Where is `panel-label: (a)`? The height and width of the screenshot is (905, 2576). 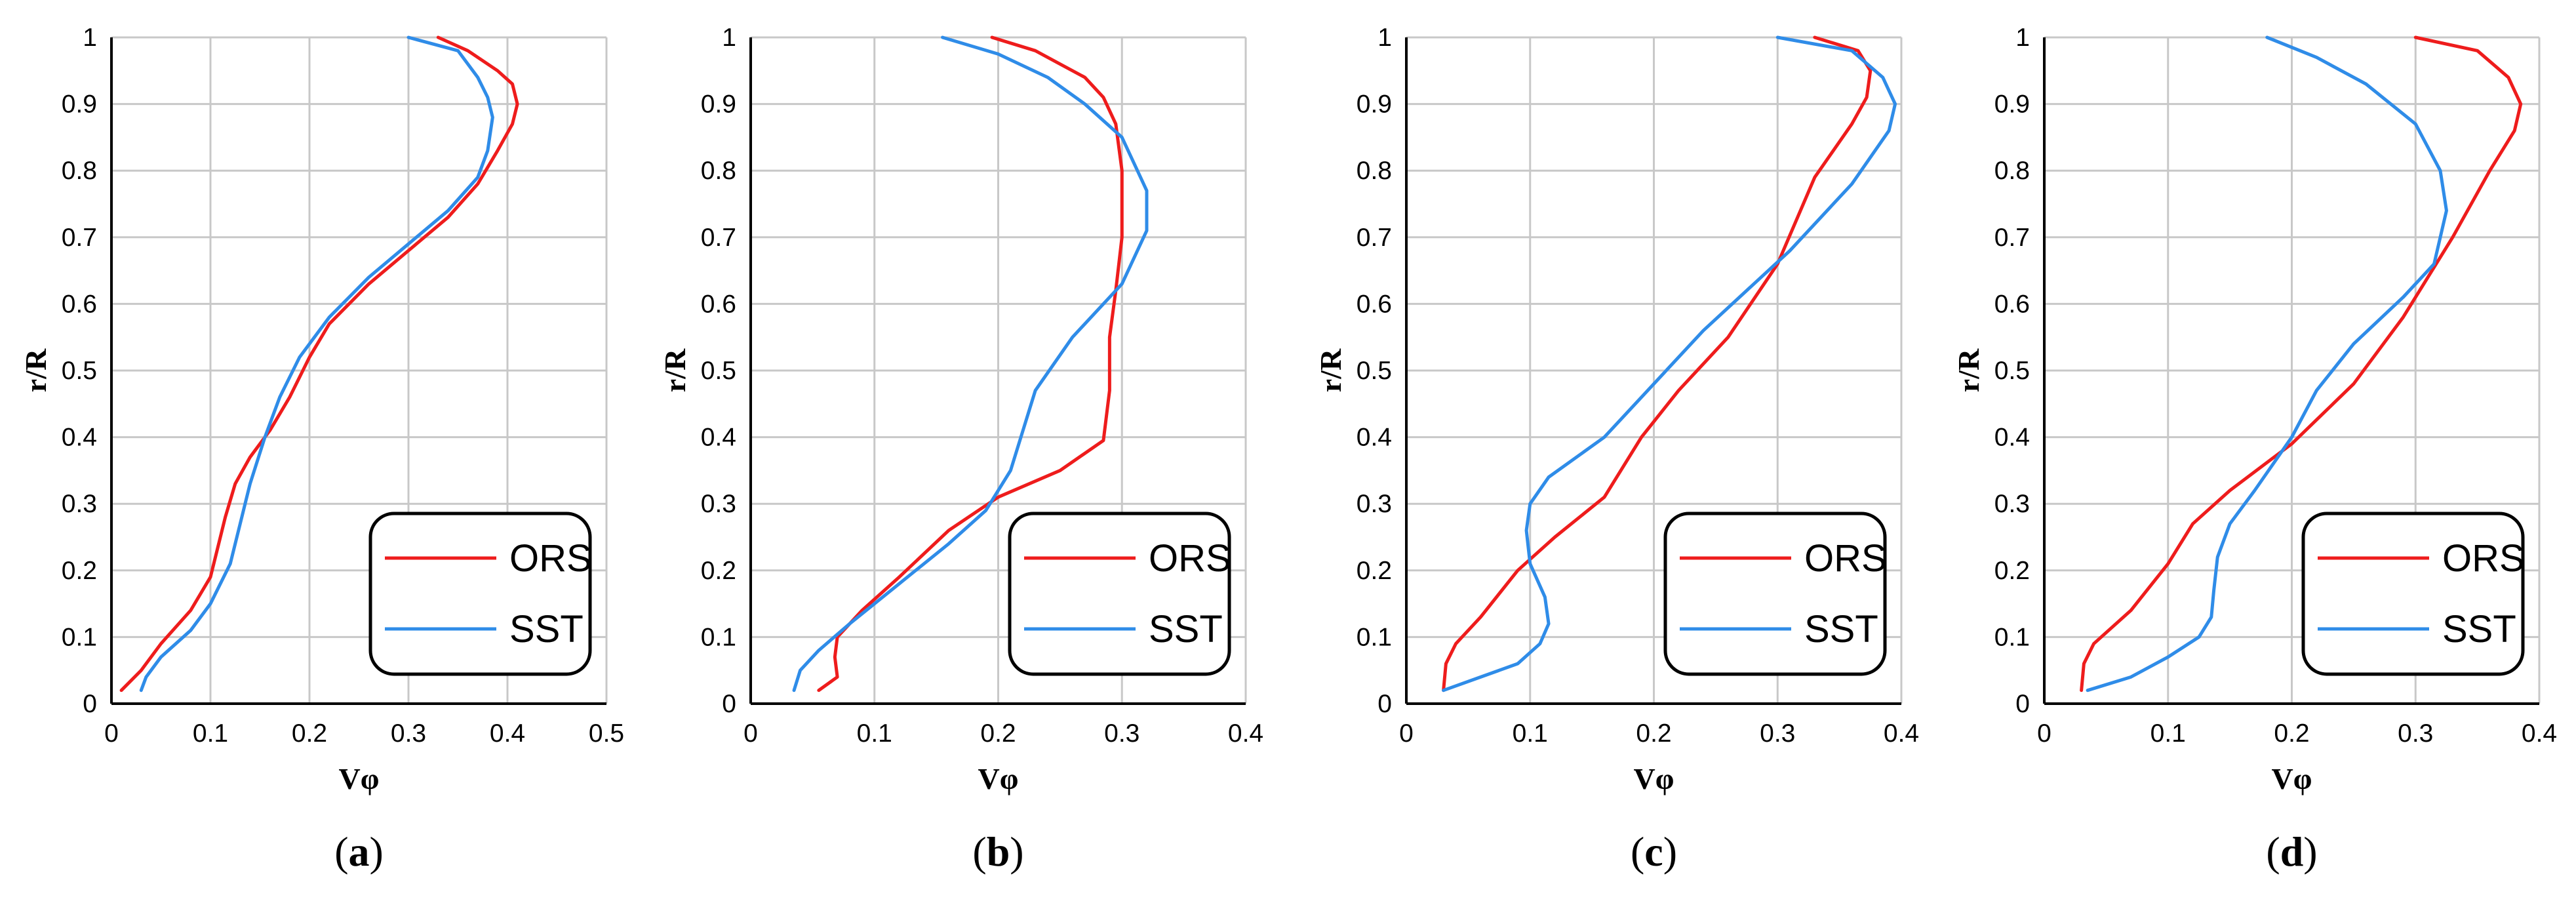 panel-label: (a) is located at coordinates (359, 852).